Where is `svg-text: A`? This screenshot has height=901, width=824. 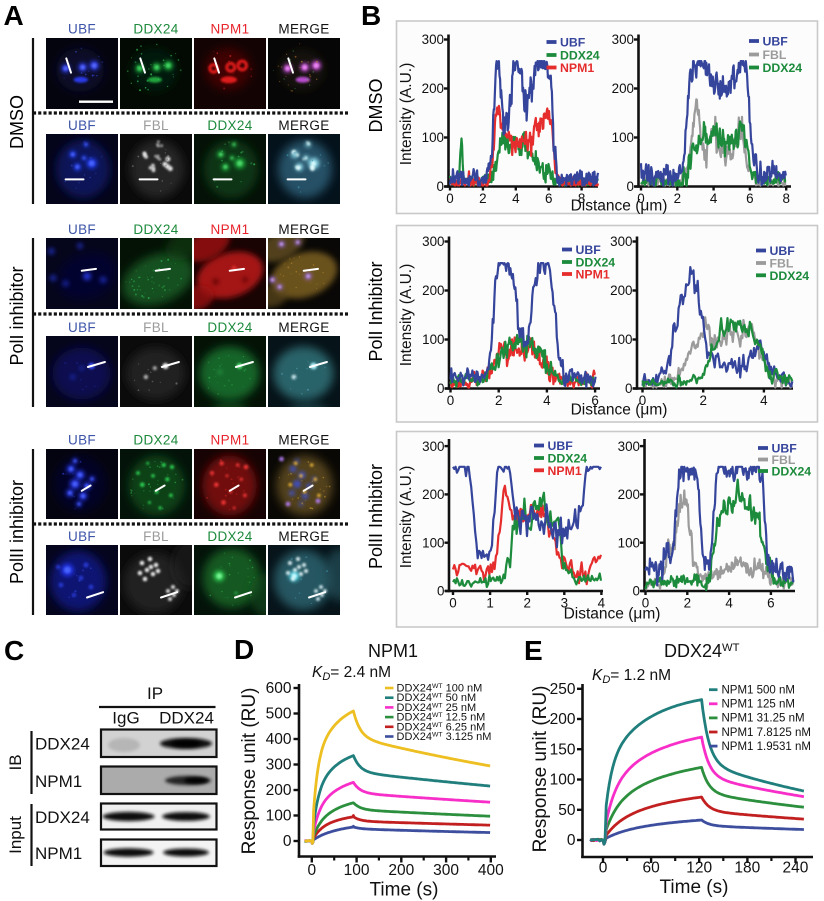
svg-text: A is located at coordinates (14, 15).